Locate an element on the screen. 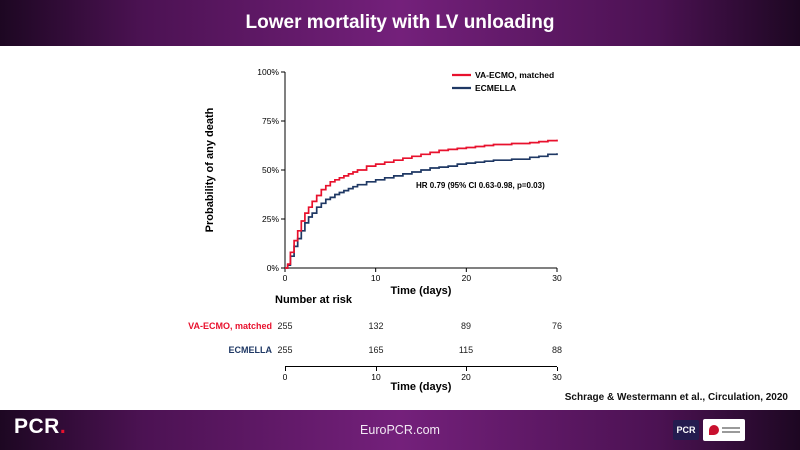 Image resolution: width=800 pixels, height=450 pixels. series-line-va-ecmo-matched is located at coordinates (421, 204).